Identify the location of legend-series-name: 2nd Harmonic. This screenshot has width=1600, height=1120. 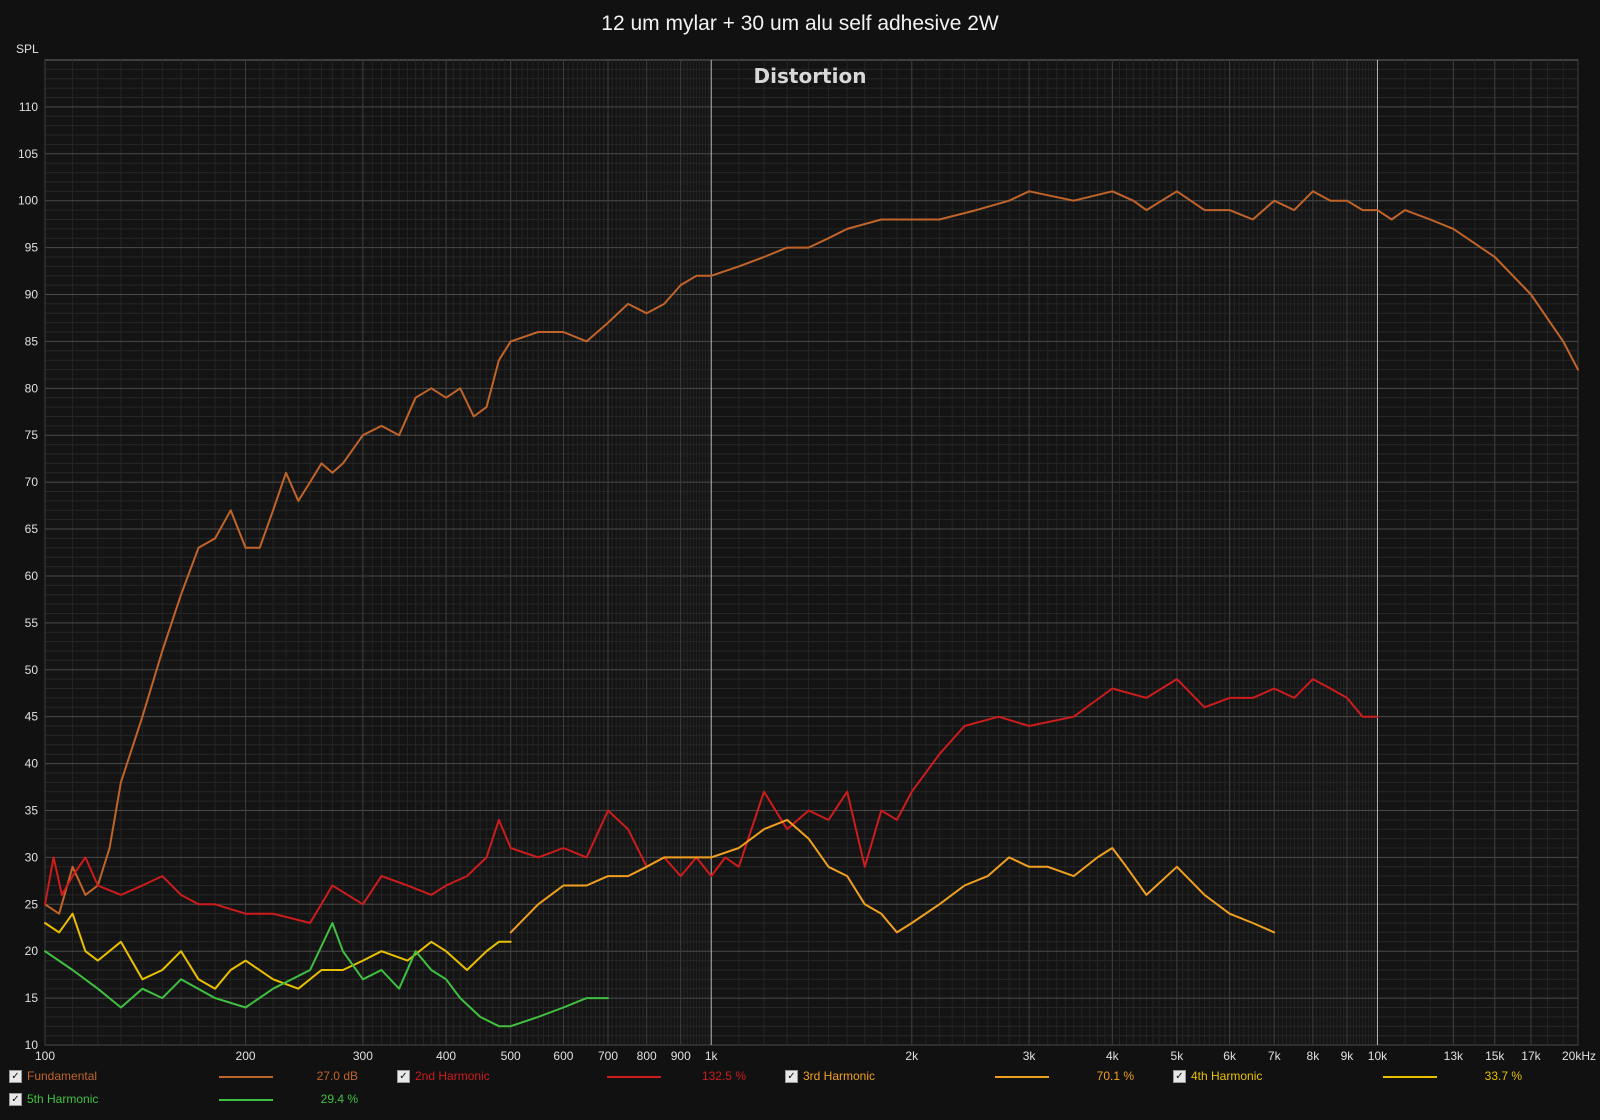
(452, 1076).